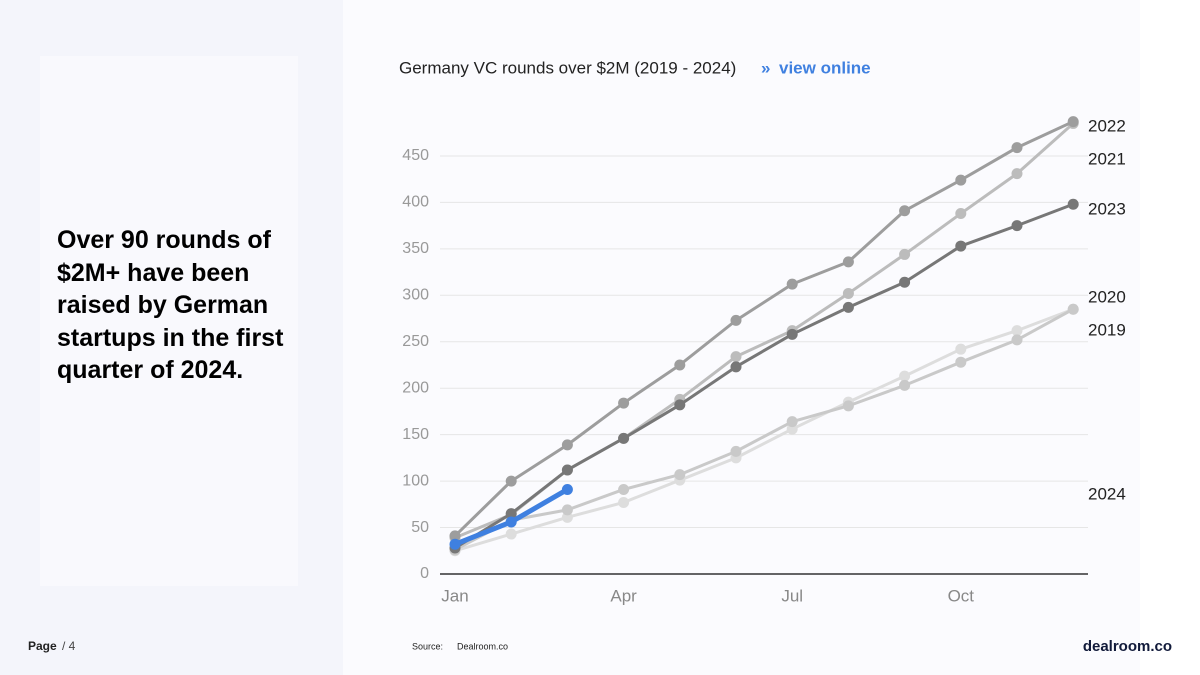 Image resolution: width=1200 pixels, height=675 pixels. I want to click on y-tick-label: 300, so click(415, 295).